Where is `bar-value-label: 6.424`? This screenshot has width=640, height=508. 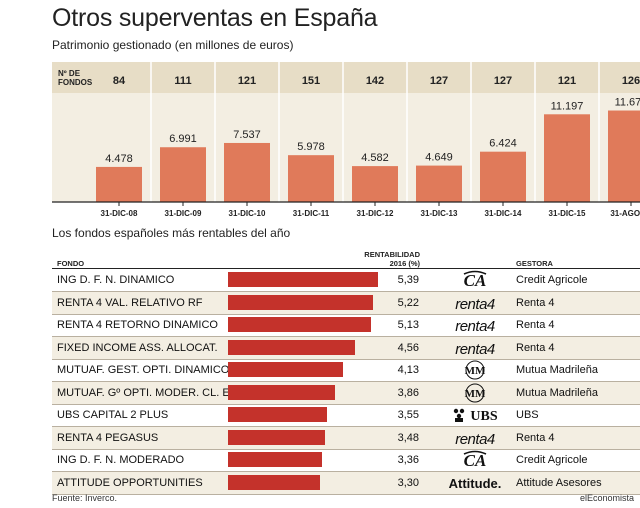 bar-value-label: 6.424 is located at coordinates (503, 144).